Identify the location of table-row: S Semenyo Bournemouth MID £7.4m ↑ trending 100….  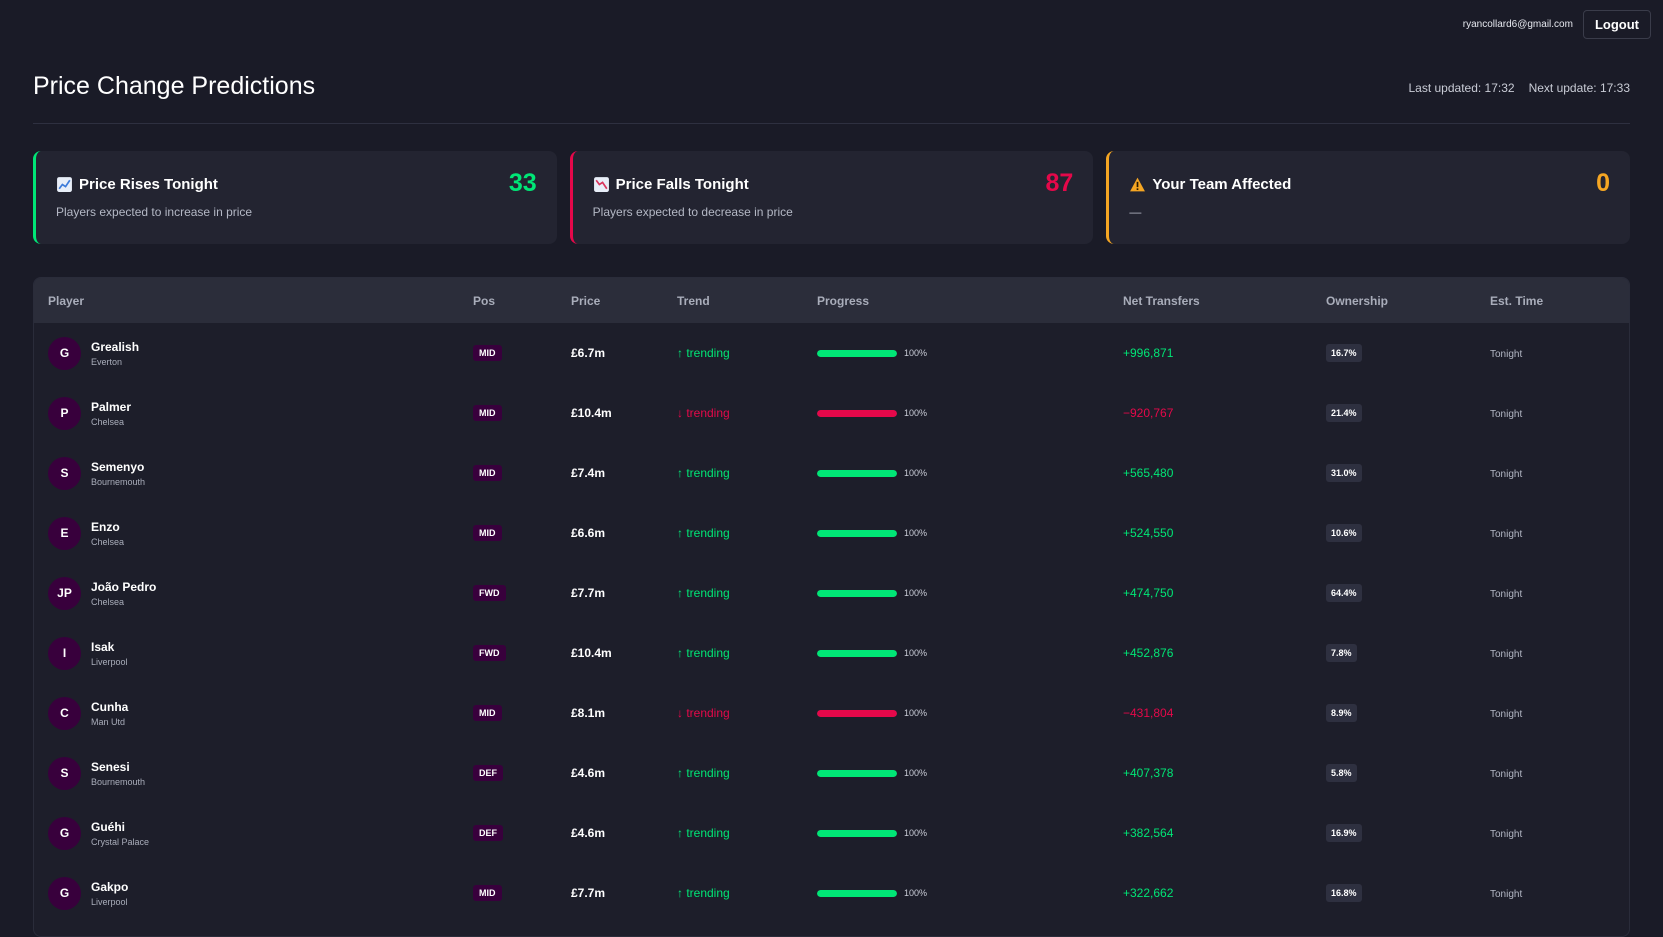
(831, 473).